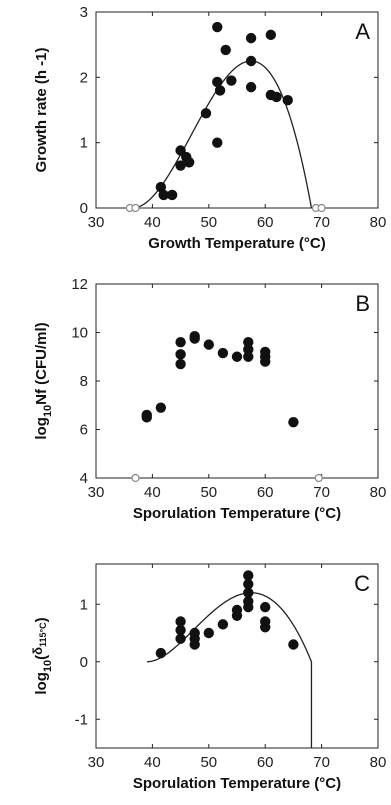 This screenshot has width=391, height=805. I want to click on model-curve, so click(230, 670).